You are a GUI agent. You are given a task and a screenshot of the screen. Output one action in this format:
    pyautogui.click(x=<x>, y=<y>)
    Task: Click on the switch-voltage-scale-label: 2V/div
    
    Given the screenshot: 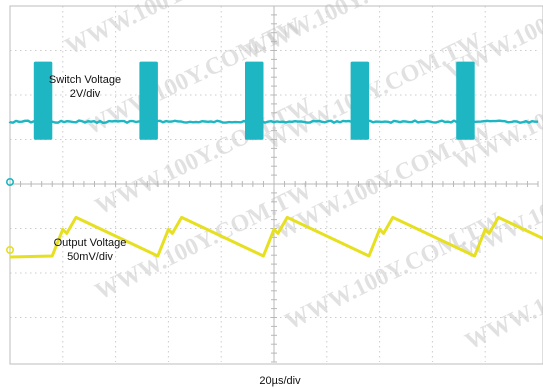 What is the action you would take?
    pyautogui.click(x=85, y=94)
    